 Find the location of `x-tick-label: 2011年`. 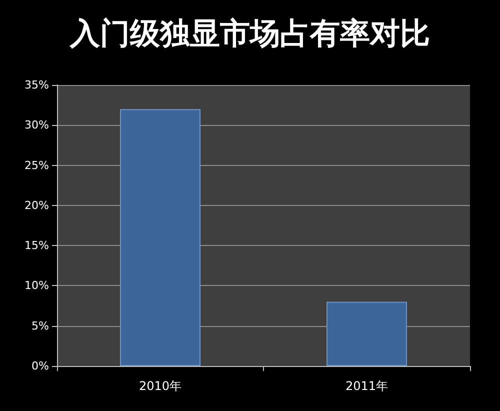

x-tick-label: 2011年 is located at coordinates (366, 386).